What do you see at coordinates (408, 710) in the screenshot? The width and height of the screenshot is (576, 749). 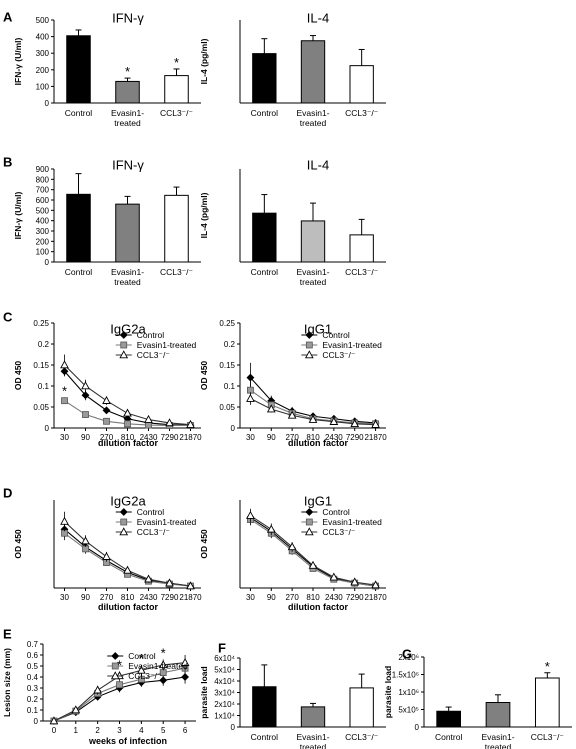 I see `y-tick-label: 5x10⁵` at bounding box center [408, 710].